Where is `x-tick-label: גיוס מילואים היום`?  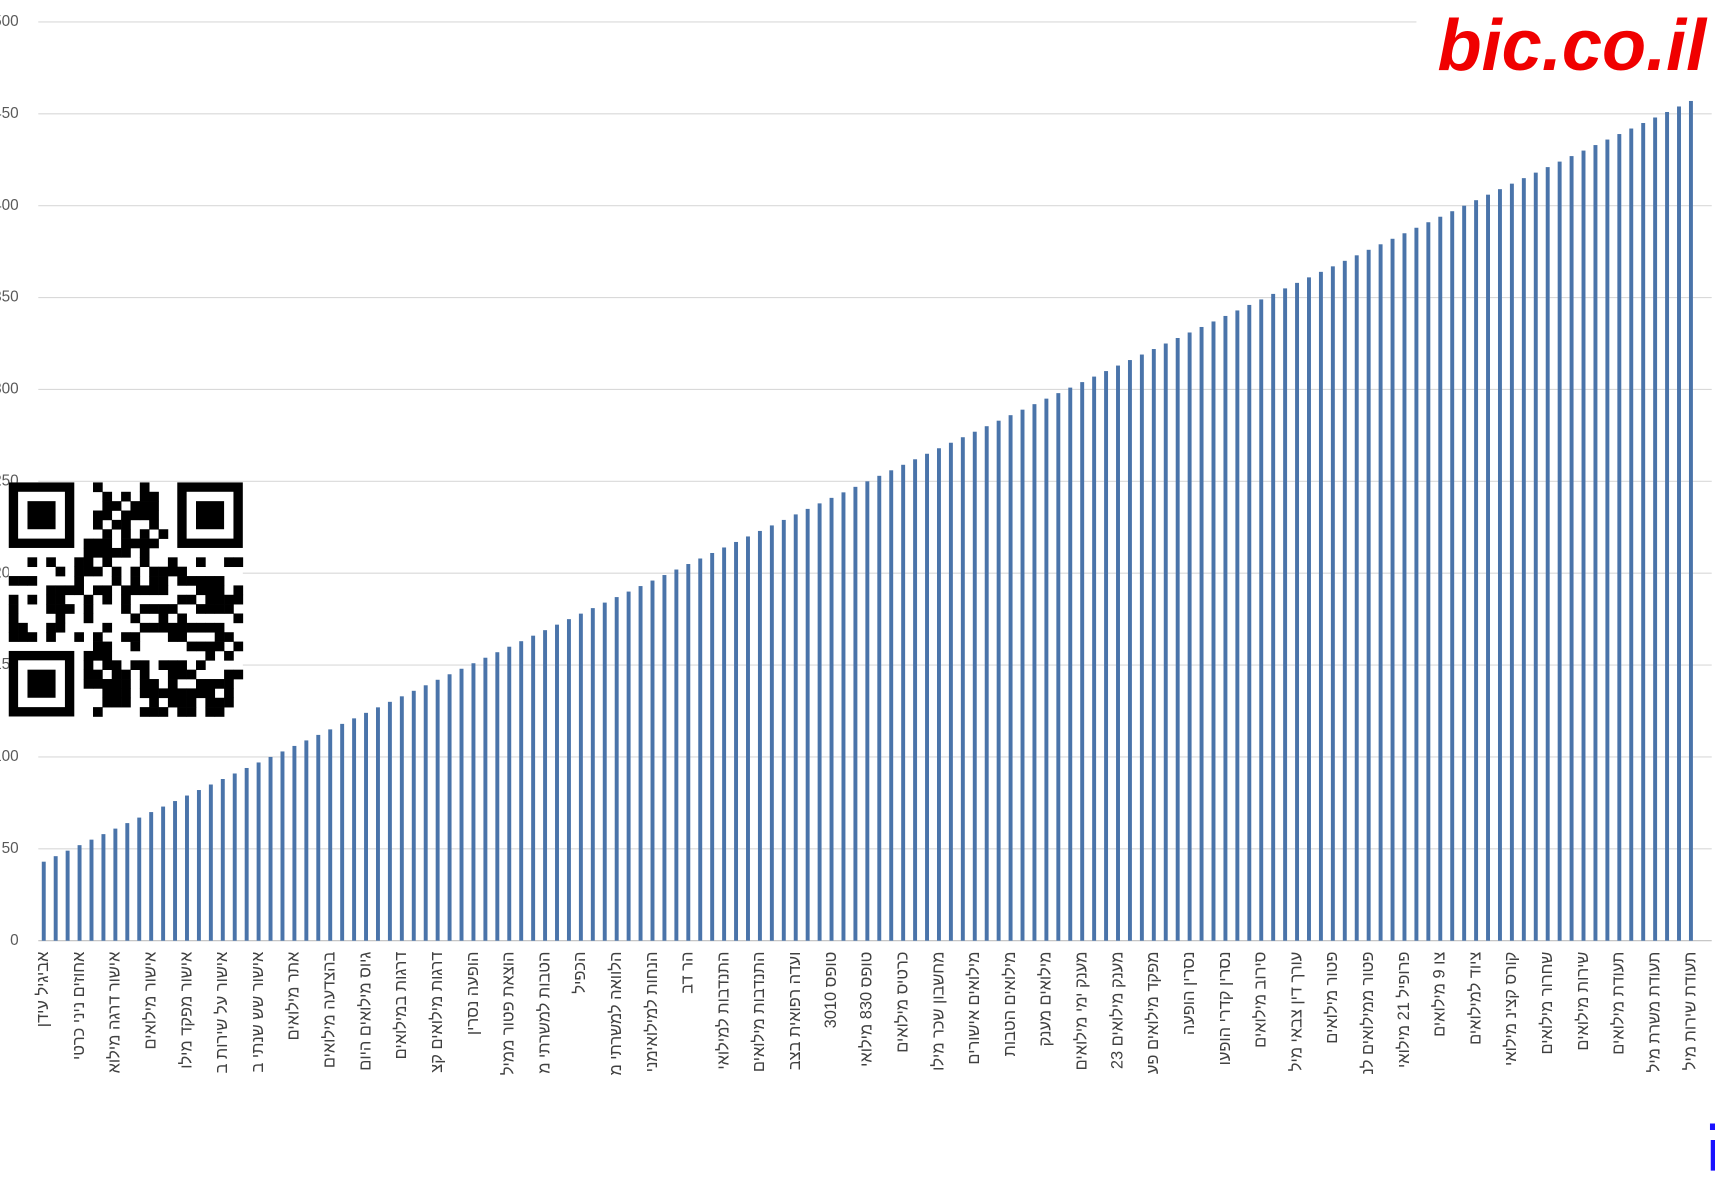
x-tick-label: גיוס מילואים היום is located at coordinates (365, 1011).